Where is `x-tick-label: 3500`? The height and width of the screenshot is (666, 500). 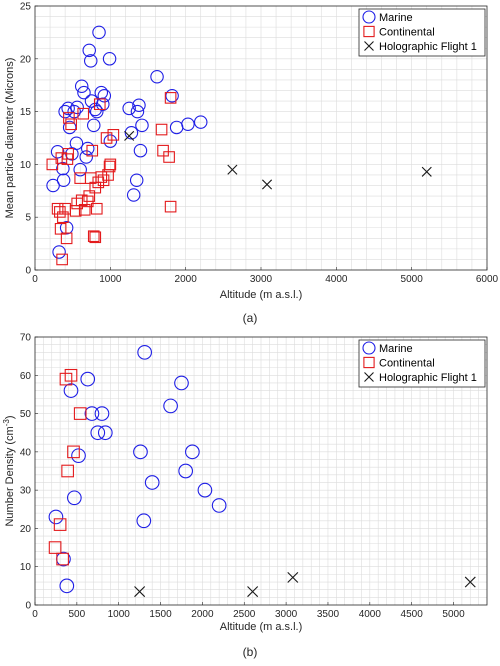 x-tick-label: 3500 is located at coordinates (328, 614).